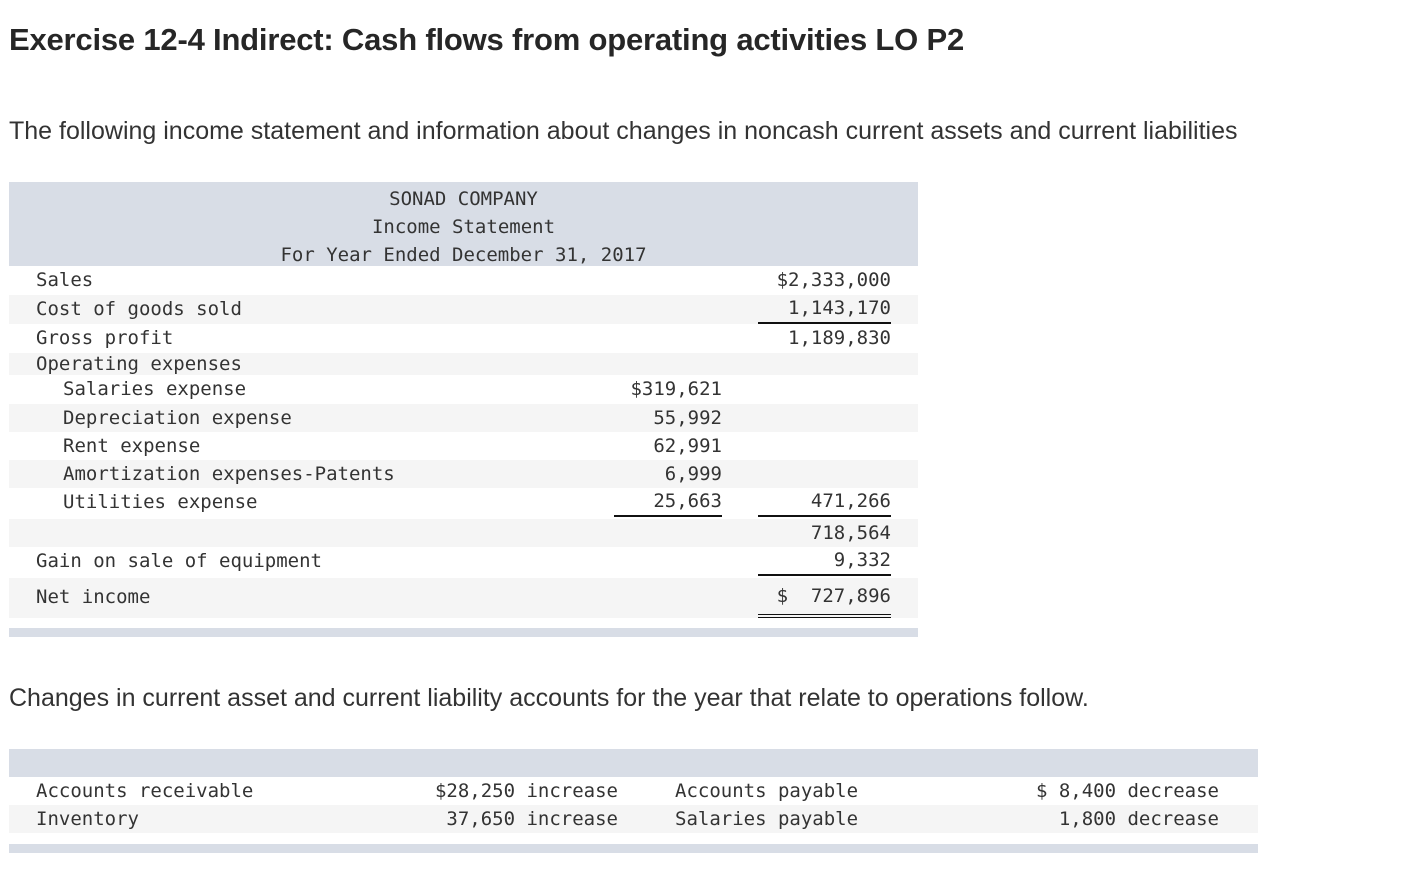 The width and height of the screenshot is (1407, 874). Describe the element at coordinates (93, 597) in the screenshot. I see `row-label: Net income` at that location.